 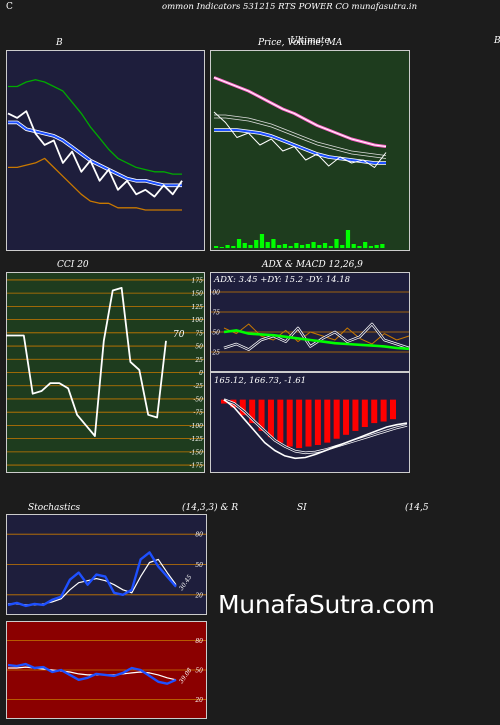 What do you see at coordinates (198, 595) in the screenshot?
I see `stoch-tick-20: 20` at bounding box center [198, 595].